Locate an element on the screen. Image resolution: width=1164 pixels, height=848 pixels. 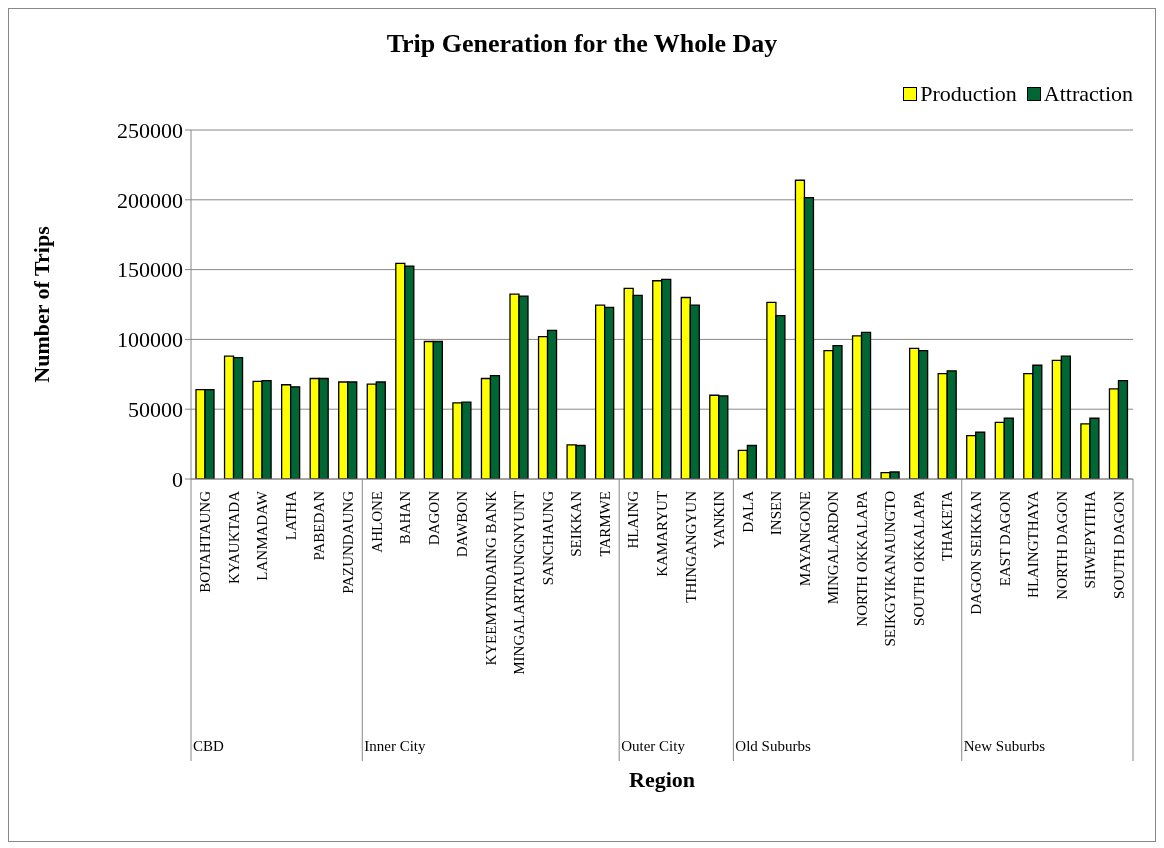
x-tick-label: INSEN is located at coordinates (776, 513).